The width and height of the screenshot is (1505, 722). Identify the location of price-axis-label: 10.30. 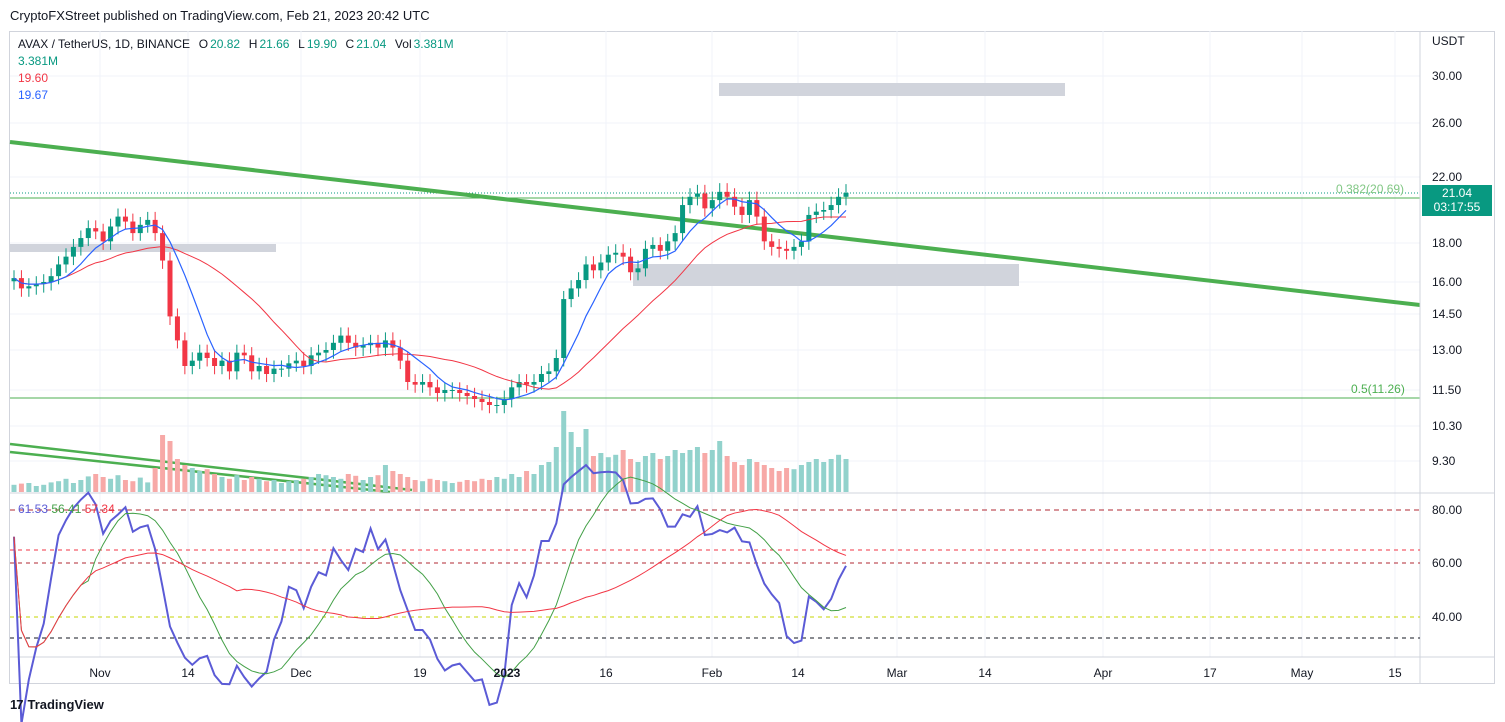
(1447, 426).